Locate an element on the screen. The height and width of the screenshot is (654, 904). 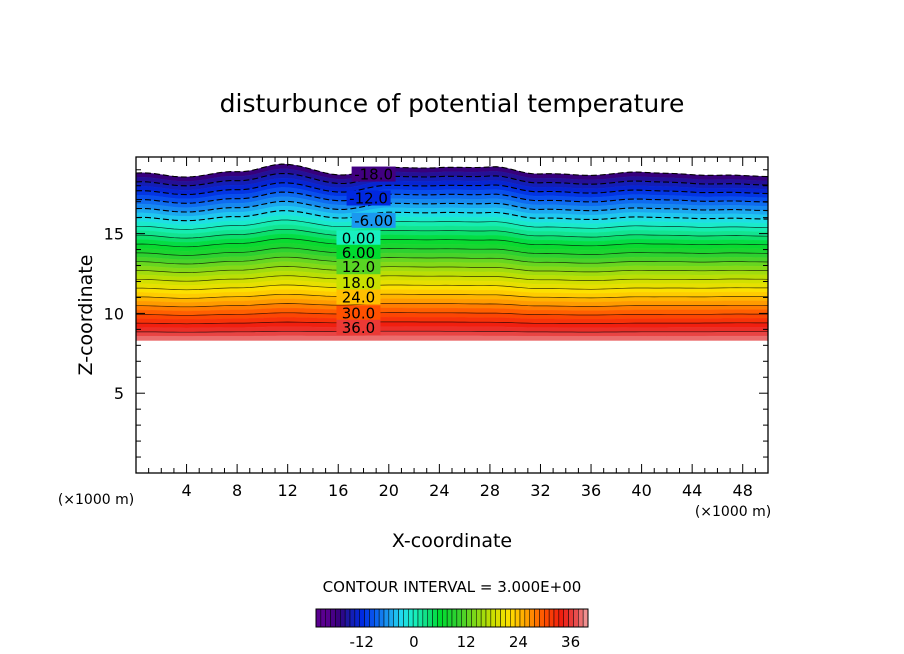
x-tick-label: 36 is located at coordinates (591, 490).